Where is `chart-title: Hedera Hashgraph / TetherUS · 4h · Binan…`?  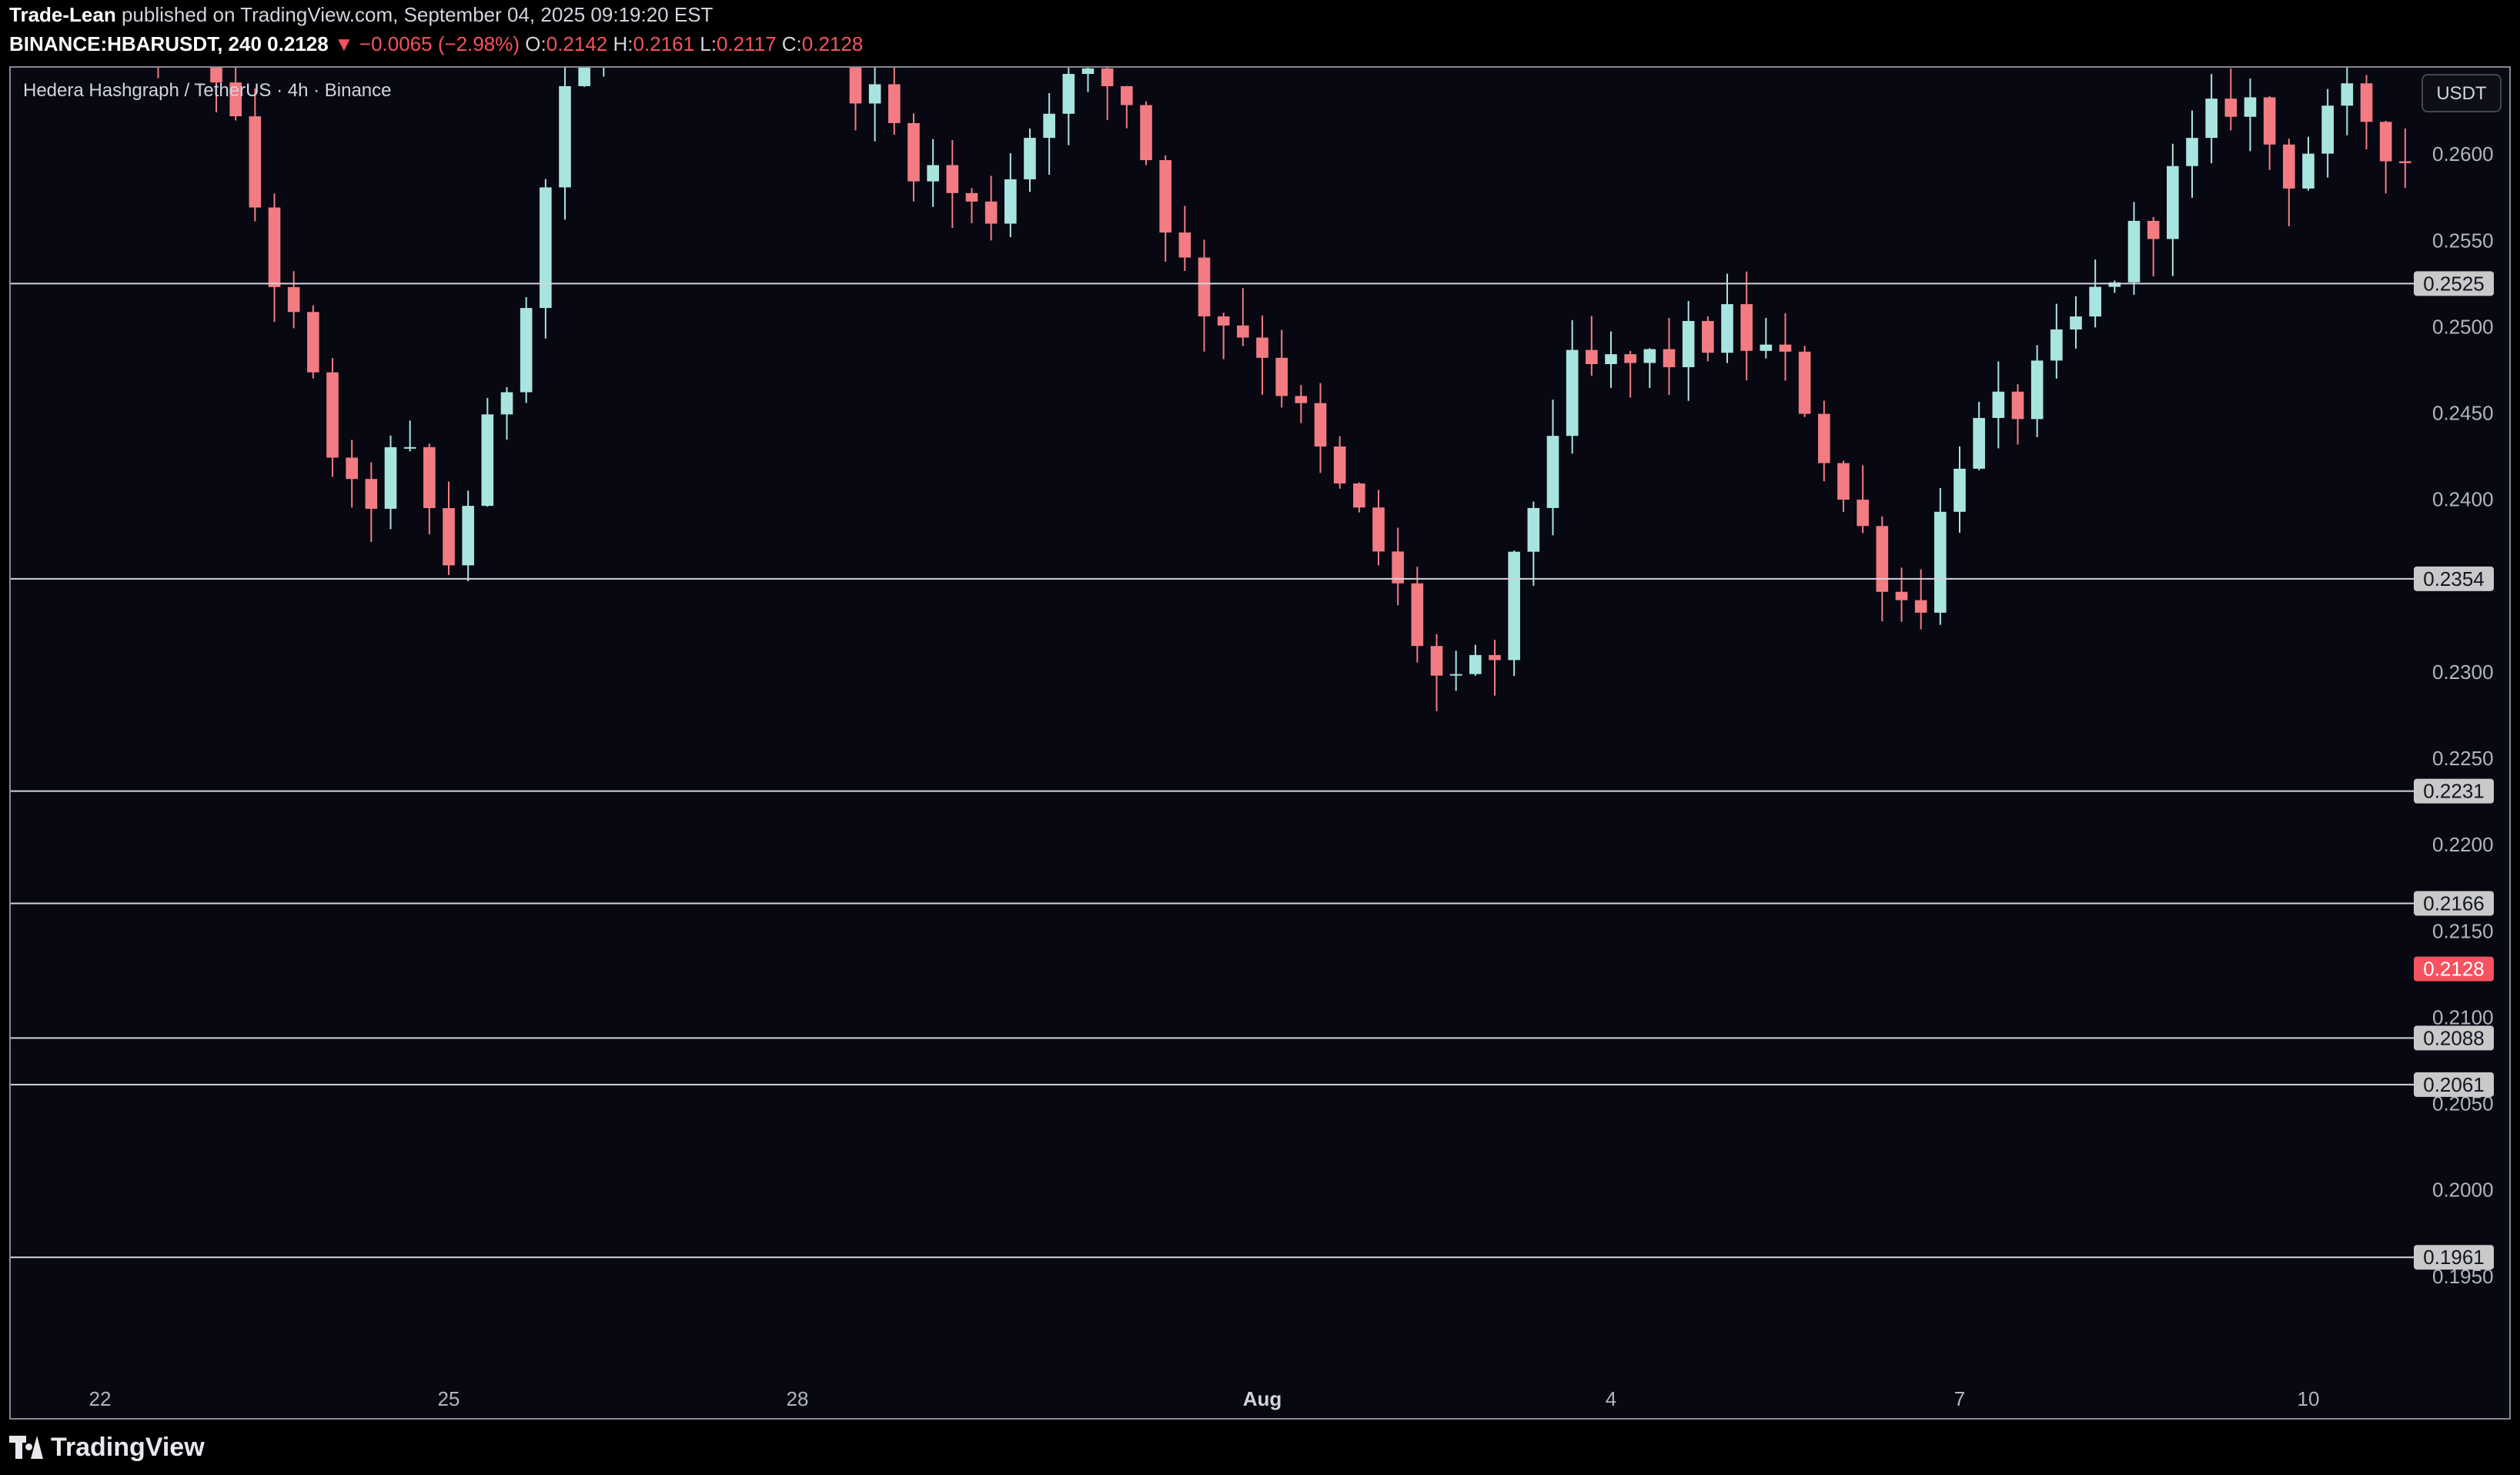
chart-title: Hedera Hashgraph / TetherUS · 4h · Binan… is located at coordinates (207, 90).